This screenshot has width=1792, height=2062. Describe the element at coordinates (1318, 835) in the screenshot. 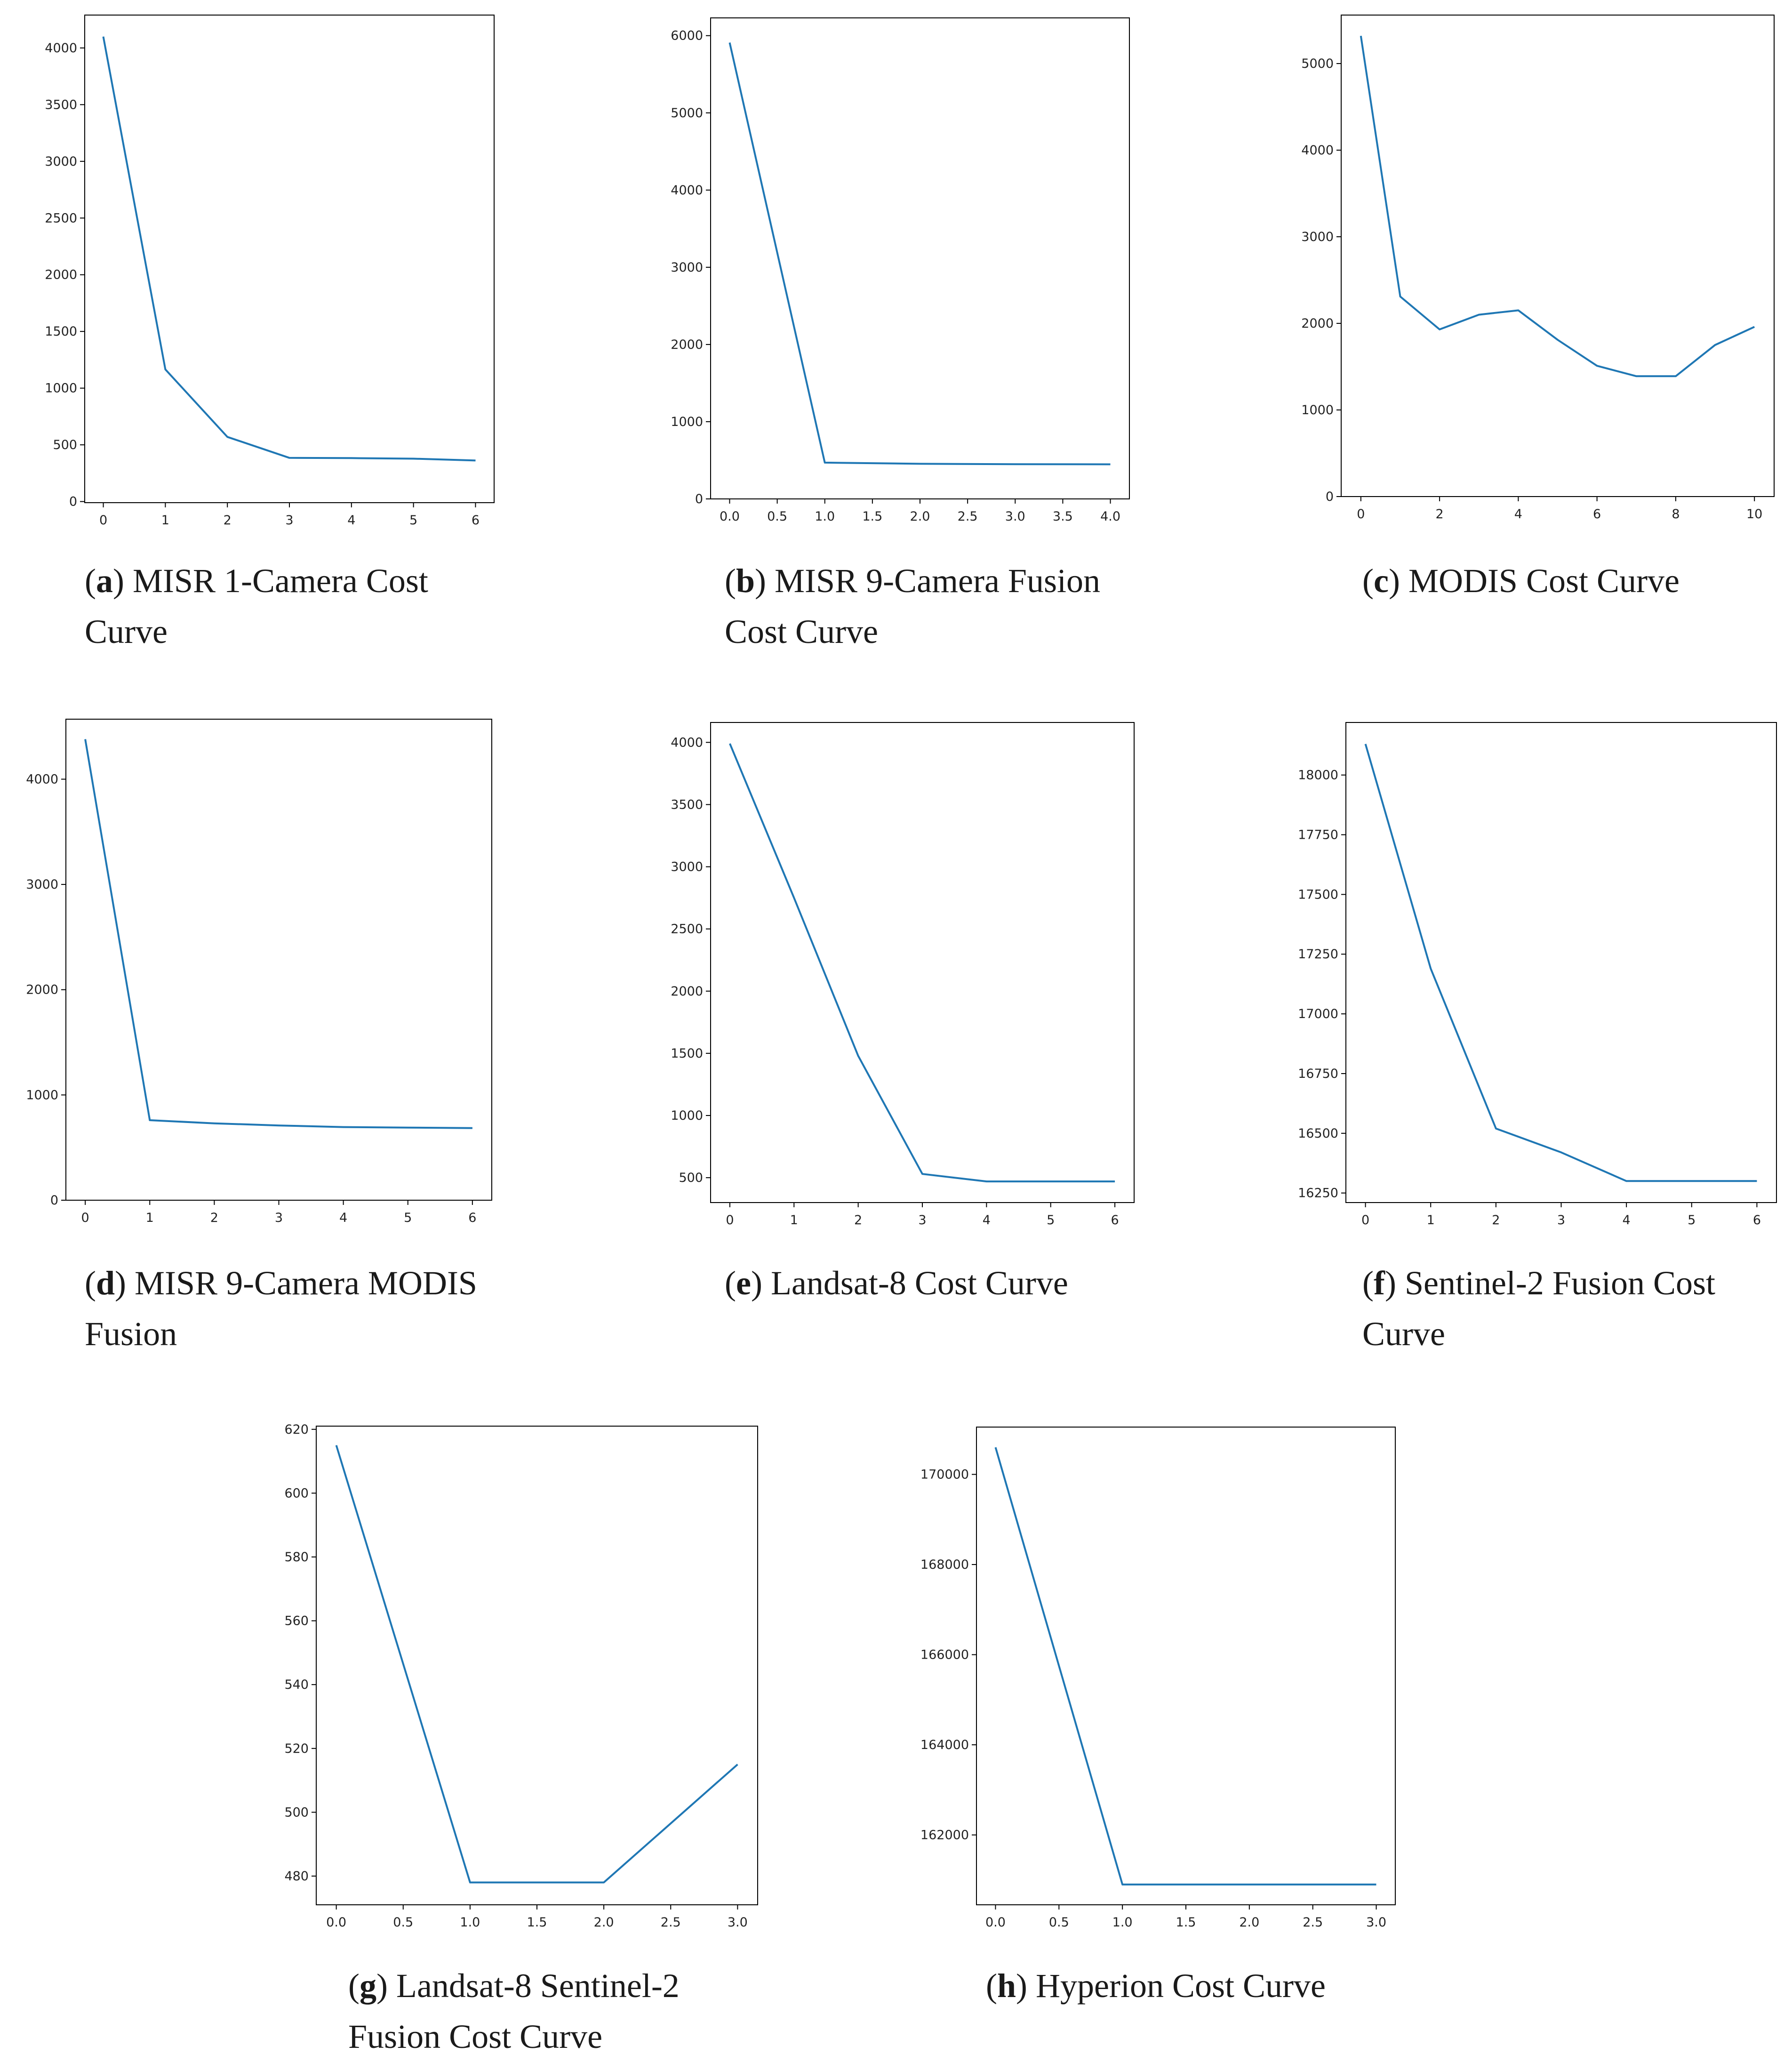

I see `chart-f-ytick-label: 17750` at that location.